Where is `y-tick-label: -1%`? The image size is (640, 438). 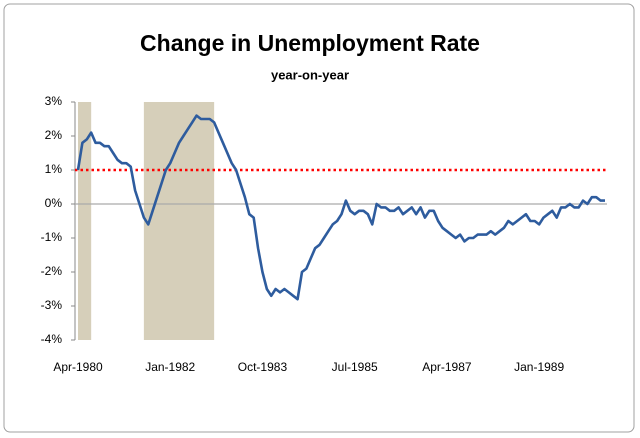
y-tick-label: -1% is located at coordinates (52, 237).